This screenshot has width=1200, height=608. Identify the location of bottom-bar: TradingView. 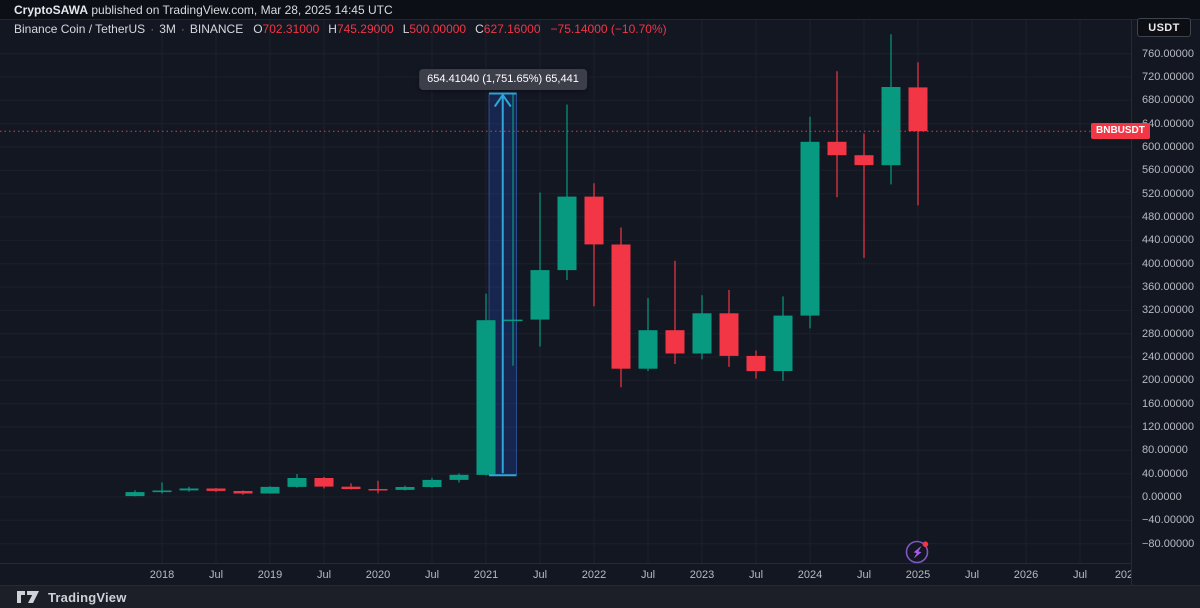
(600, 596).